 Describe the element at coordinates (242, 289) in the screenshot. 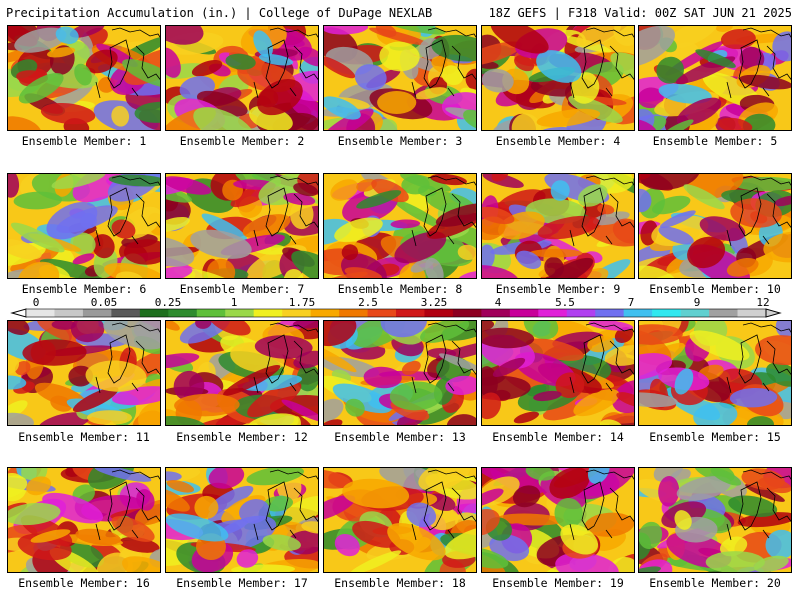

I see `ensemble-member-label: Ensemble Member: 7` at that location.